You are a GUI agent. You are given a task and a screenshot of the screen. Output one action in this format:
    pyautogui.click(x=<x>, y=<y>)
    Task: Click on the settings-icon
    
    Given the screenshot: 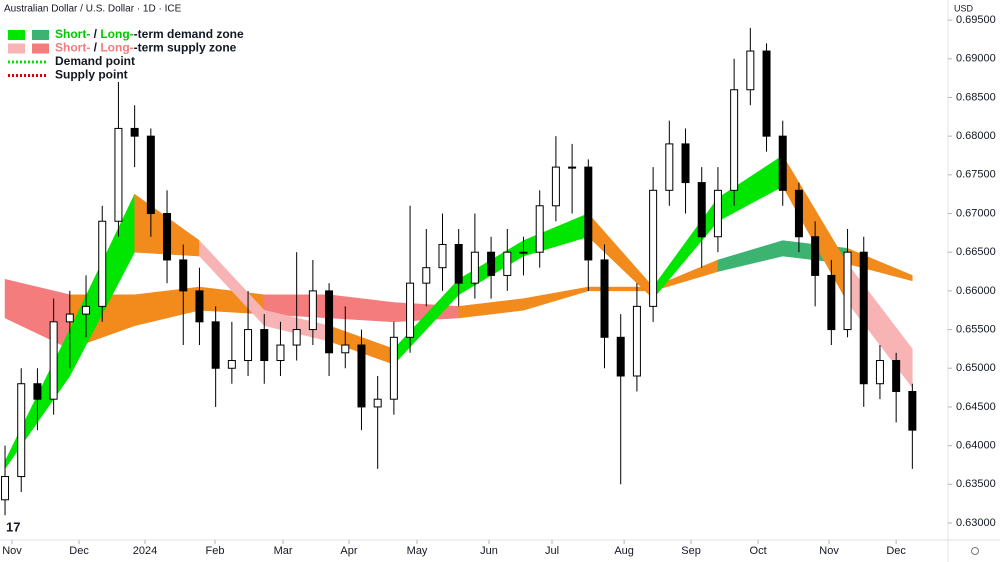 What is the action you would take?
    pyautogui.click(x=975, y=551)
    